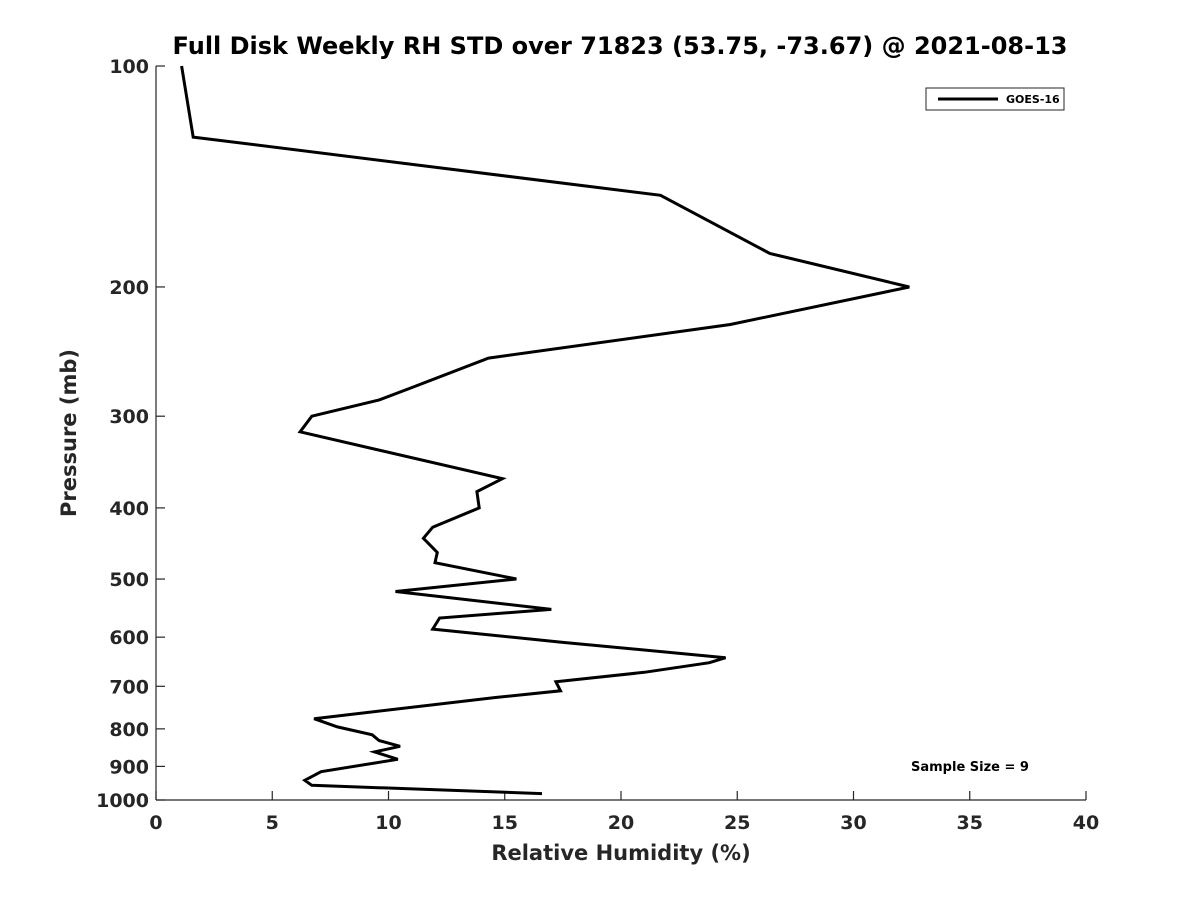  Describe the element at coordinates (970, 767) in the screenshot. I see `sample-size-annotation: Sample Size = 9` at that location.